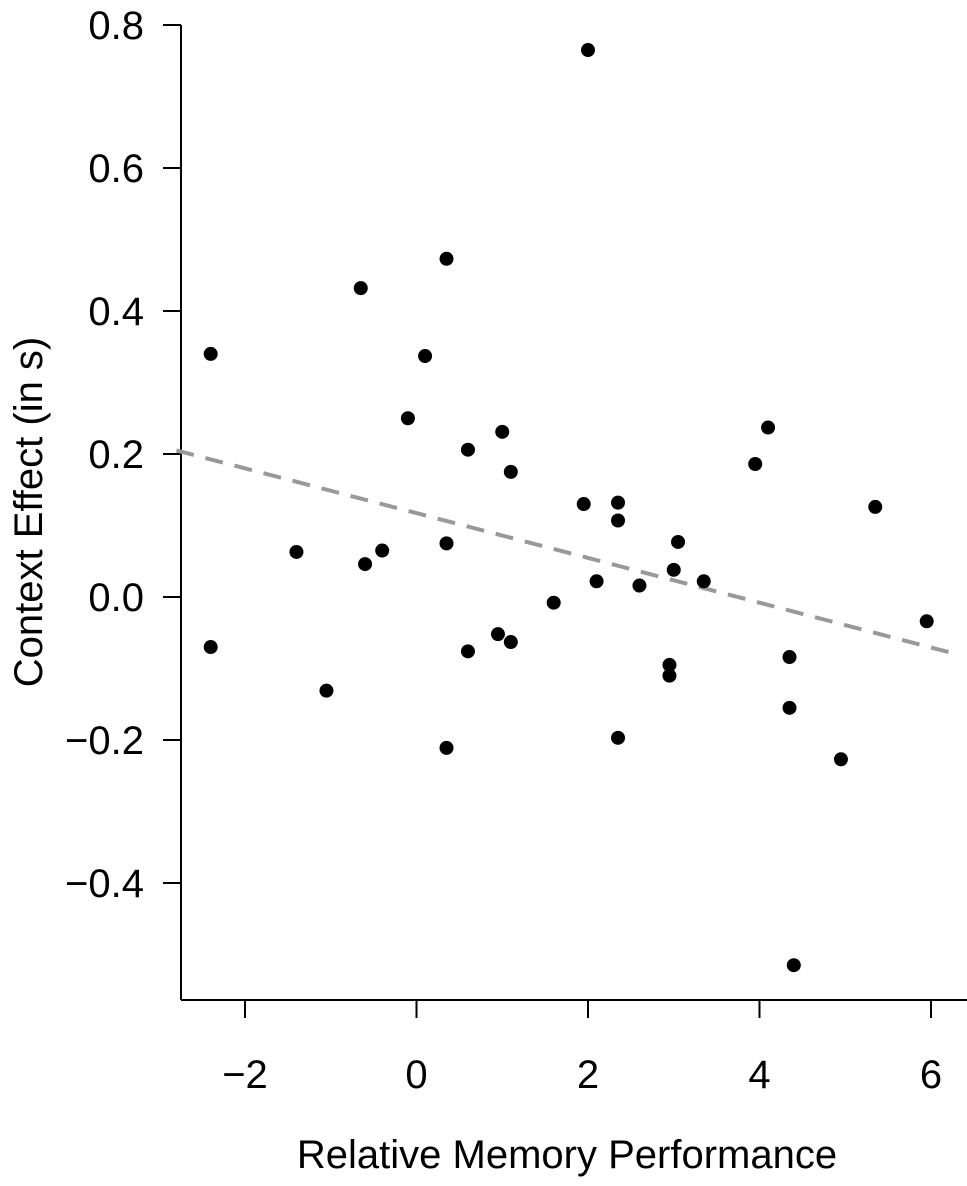 The height and width of the screenshot is (1186, 967). Describe the element at coordinates (759, 1075) in the screenshot. I see `x-tick-label: 4` at that location.